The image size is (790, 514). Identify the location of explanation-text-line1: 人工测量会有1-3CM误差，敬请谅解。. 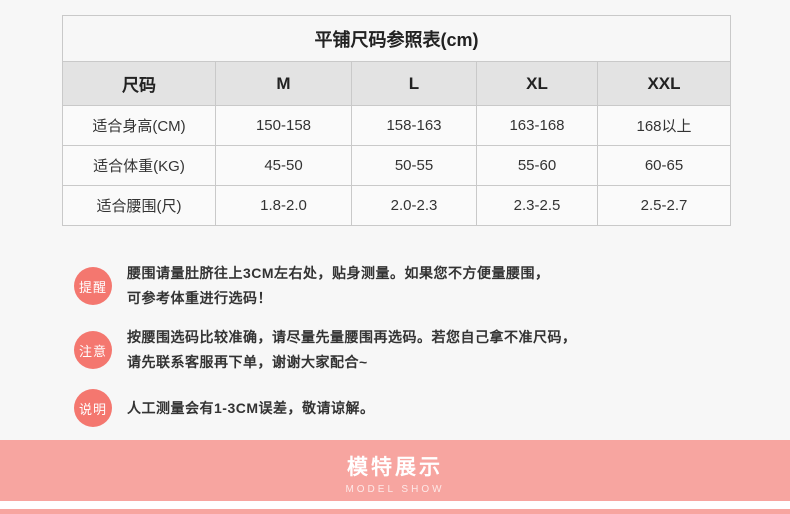
(251, 407).